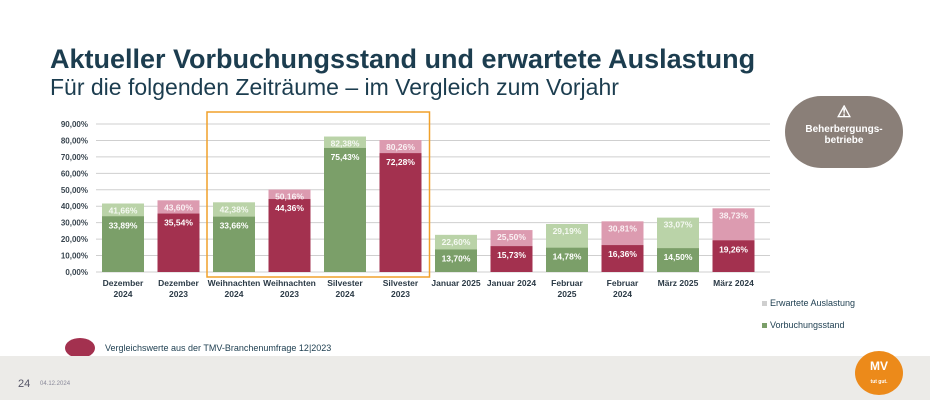 Image resolution: width=930 pixels, height=400 pixels. Describe the element at coordinates (74, 206) in the screenshot. I see `y-tick-label: 40,00%` at that location.